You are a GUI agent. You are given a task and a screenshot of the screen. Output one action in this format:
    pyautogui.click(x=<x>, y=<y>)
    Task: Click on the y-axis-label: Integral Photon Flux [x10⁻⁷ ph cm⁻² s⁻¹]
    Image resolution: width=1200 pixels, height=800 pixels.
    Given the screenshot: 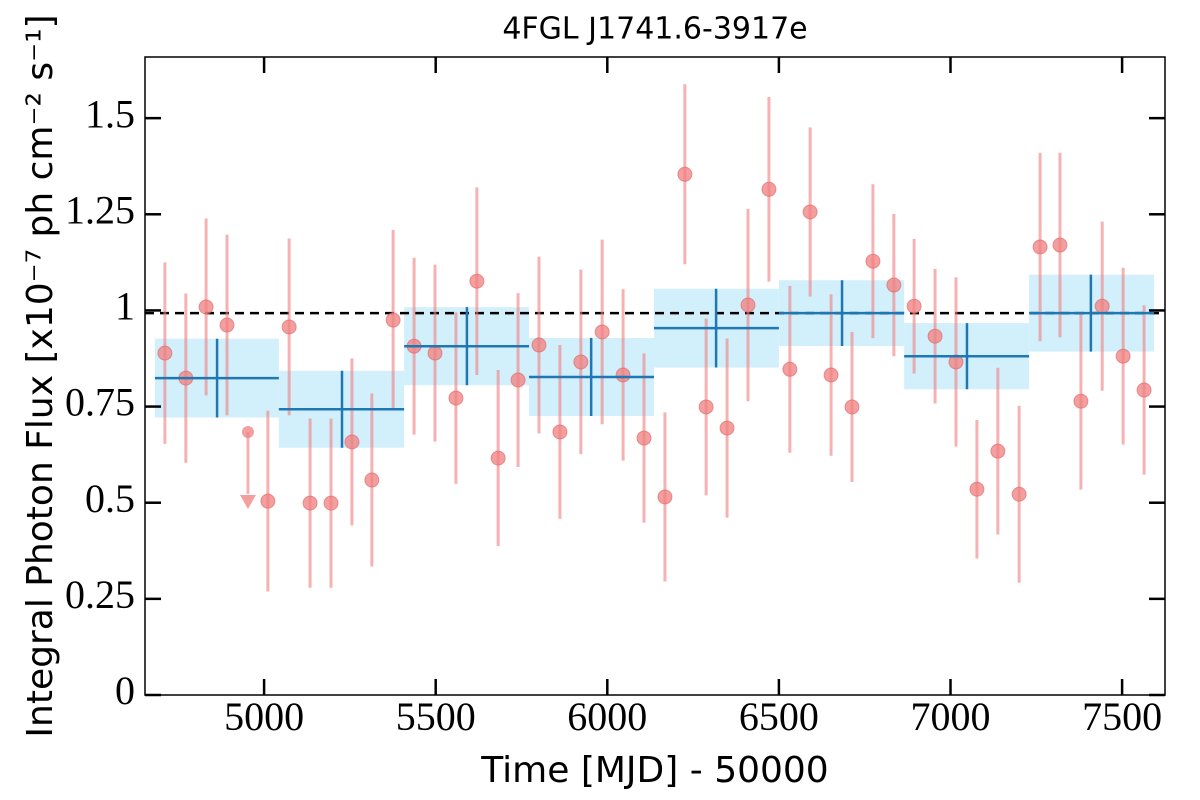 What is the action you would take?
    pyautogui.click(x=40, y=375)
    